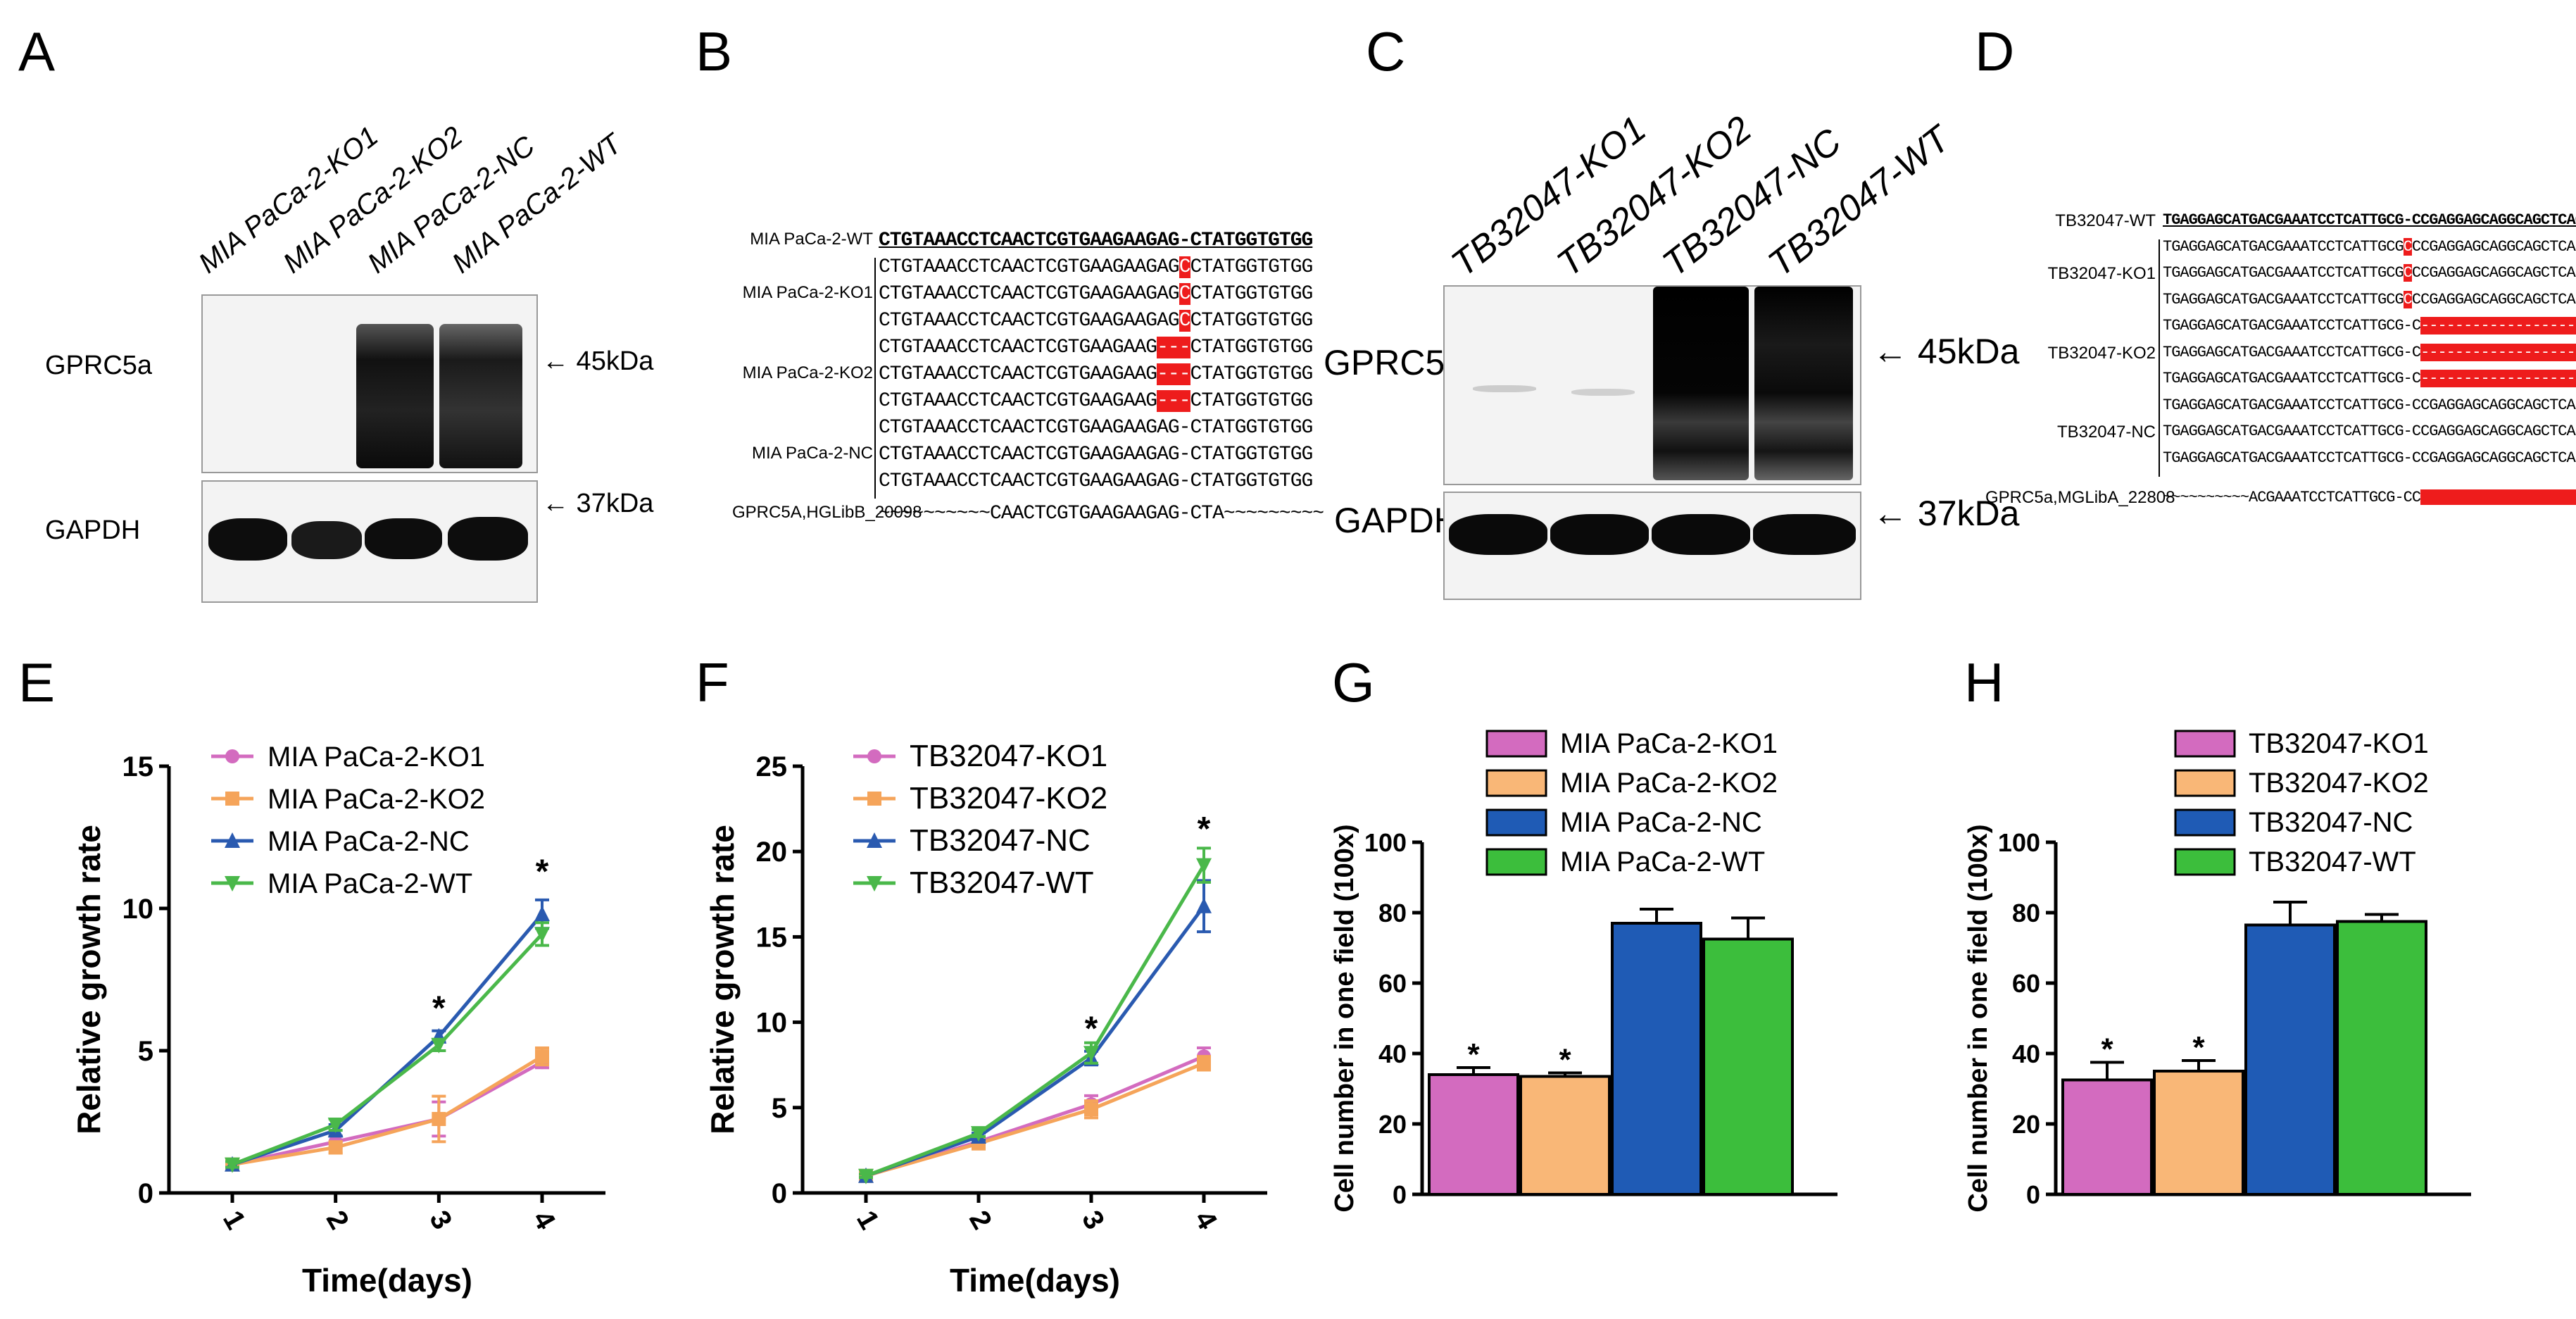  What do you see at coordinates (712, 682) in the screenshot?
I see `panel-label-f: F` at bounding box center [712, 682].